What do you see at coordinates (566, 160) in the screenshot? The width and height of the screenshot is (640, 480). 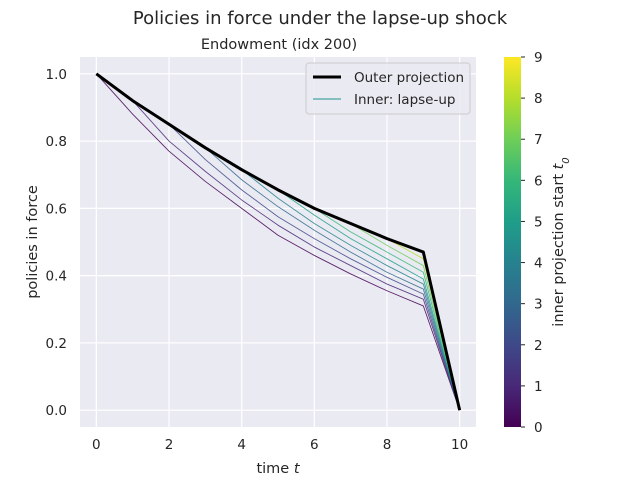 I see `colorbar-label-sub: 0` at bounding box center [566, 160].